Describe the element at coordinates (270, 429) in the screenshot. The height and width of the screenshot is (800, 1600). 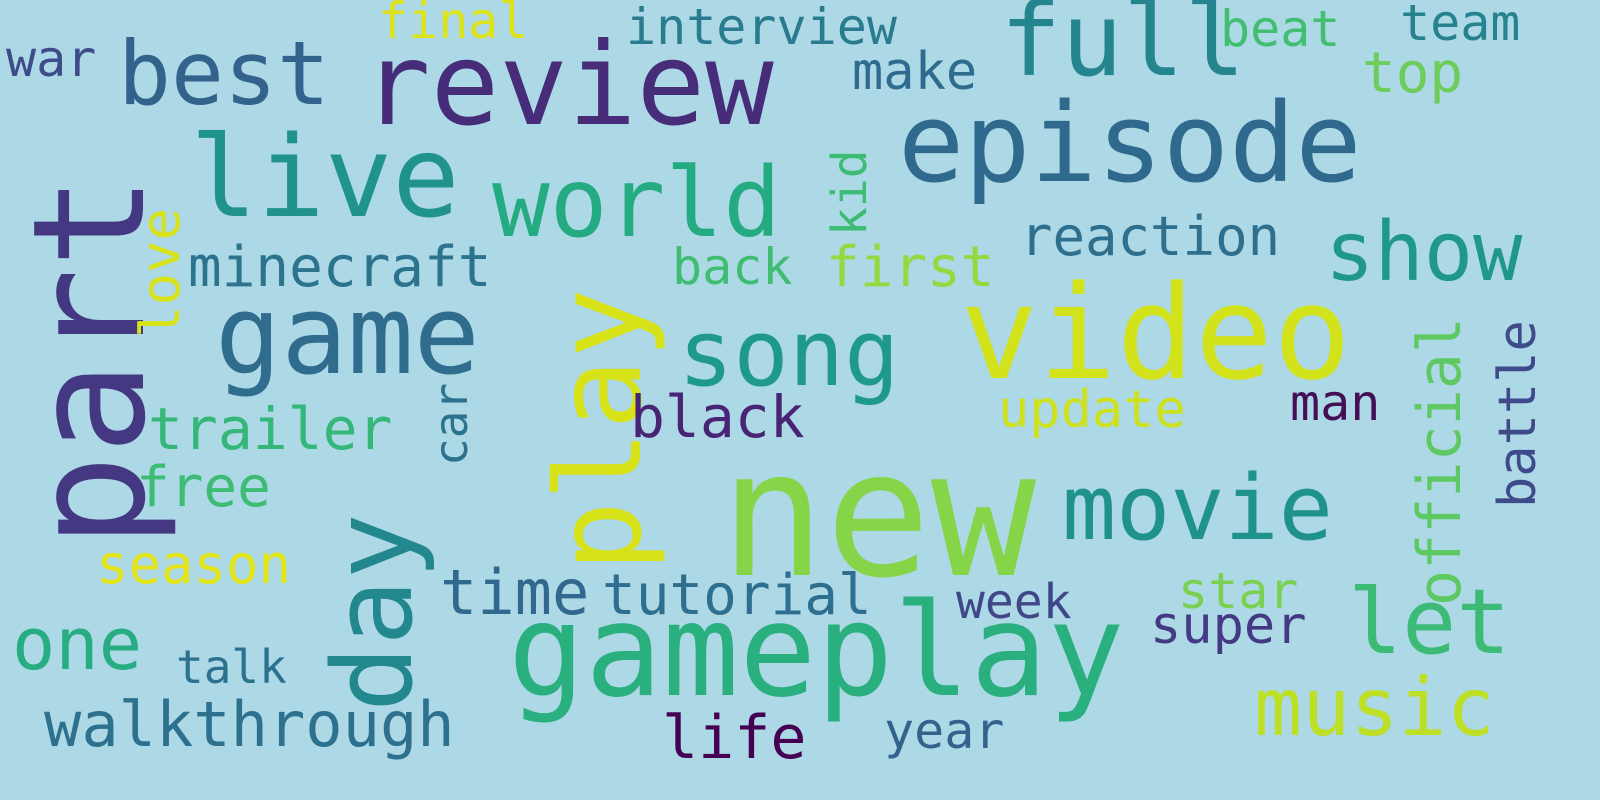
I see `word-trailer: trailer` at that location.